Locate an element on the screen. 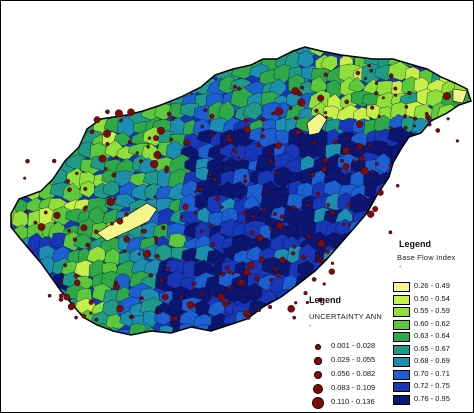 Image resolution: width=474 pixels, height=413 pixels. bfi-legend-row: 0.50 - 0.54 is located at coordinates (433, 299).